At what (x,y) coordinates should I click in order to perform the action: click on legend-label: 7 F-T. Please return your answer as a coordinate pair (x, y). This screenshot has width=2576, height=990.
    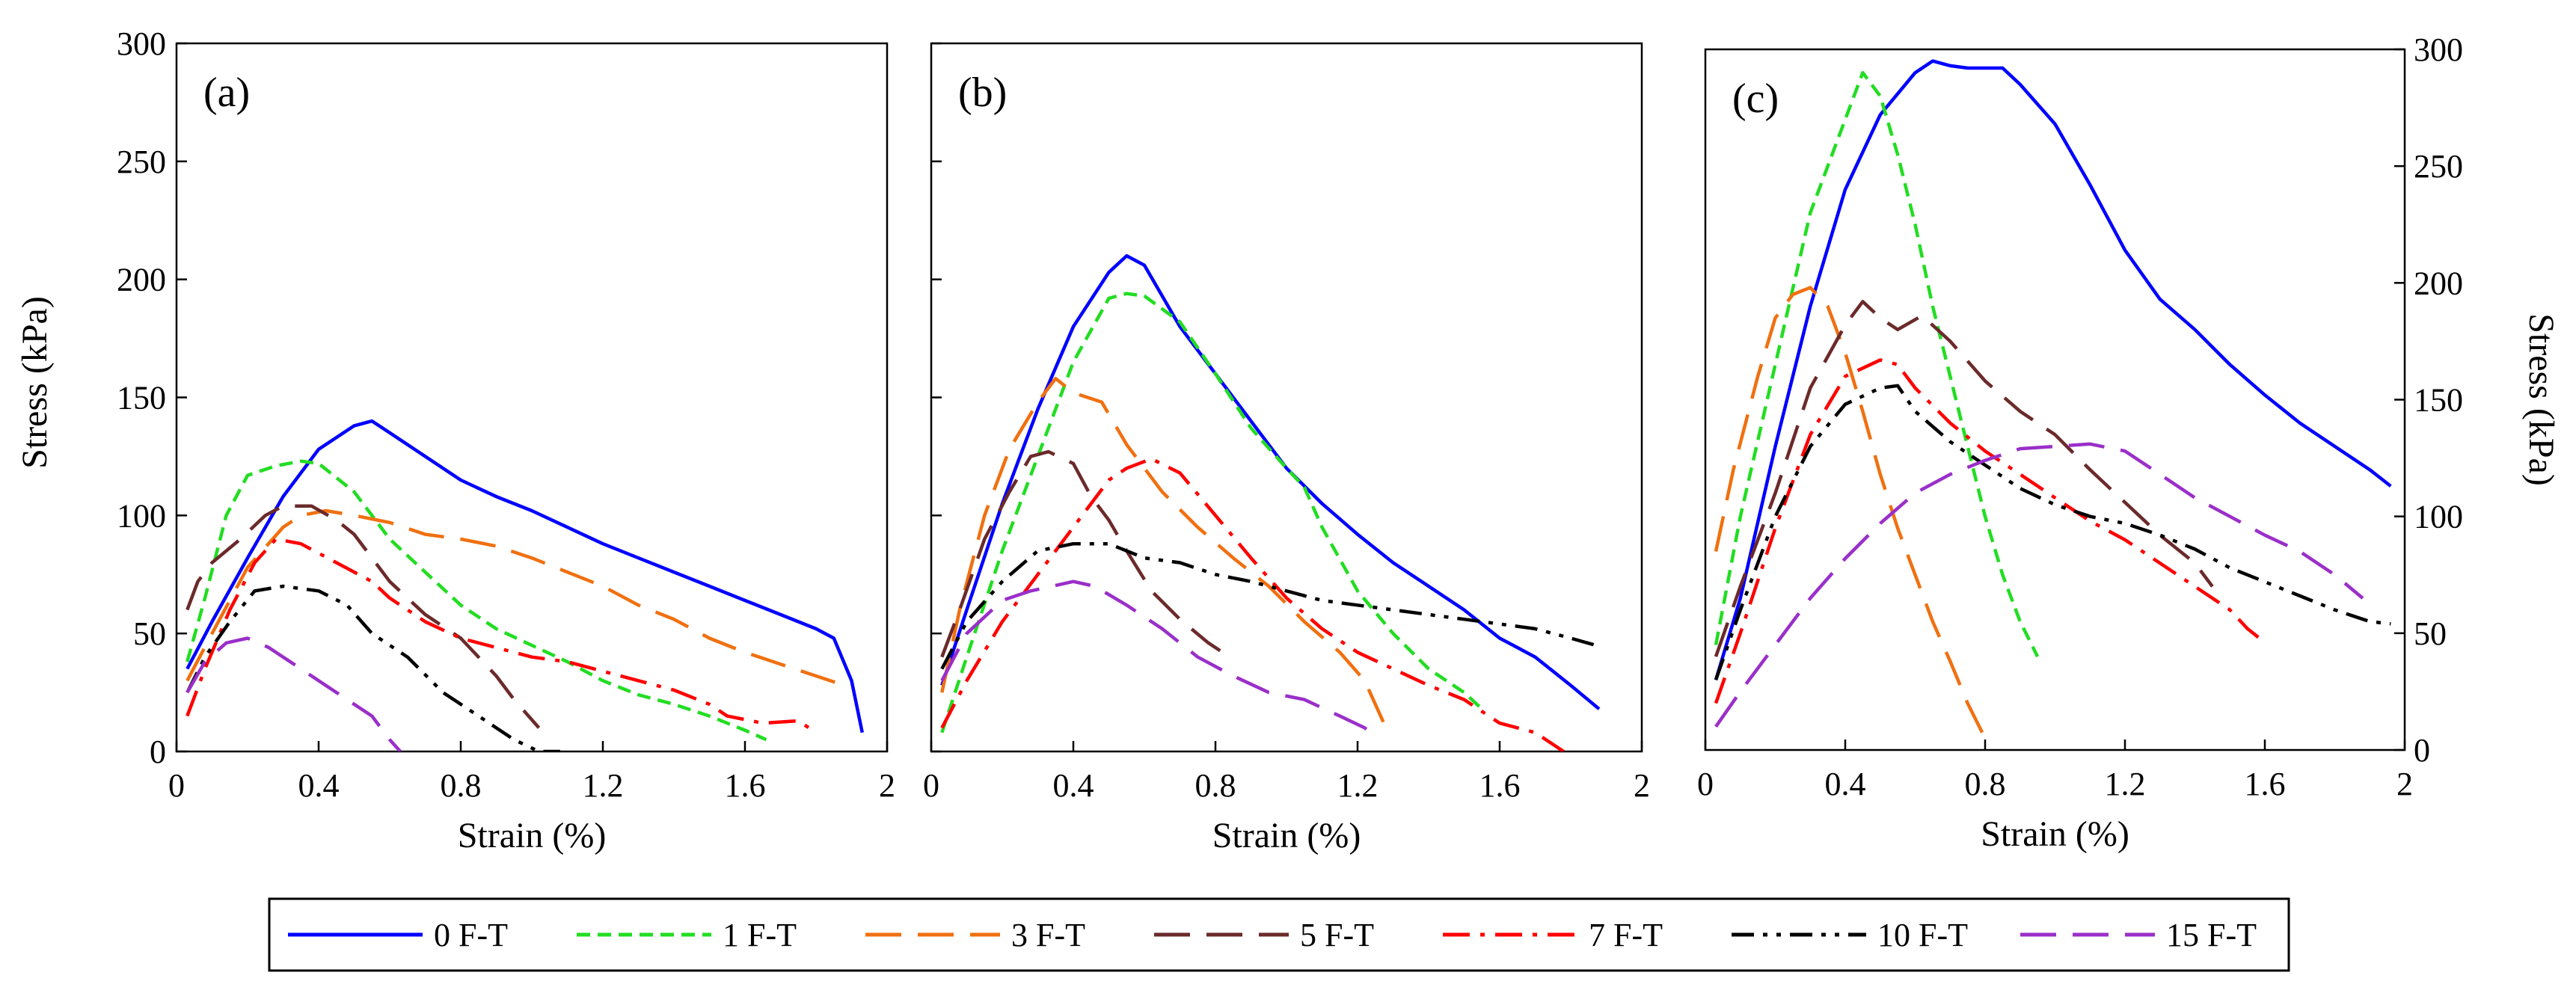
    Looking at the image, I should click on (1626, 935).